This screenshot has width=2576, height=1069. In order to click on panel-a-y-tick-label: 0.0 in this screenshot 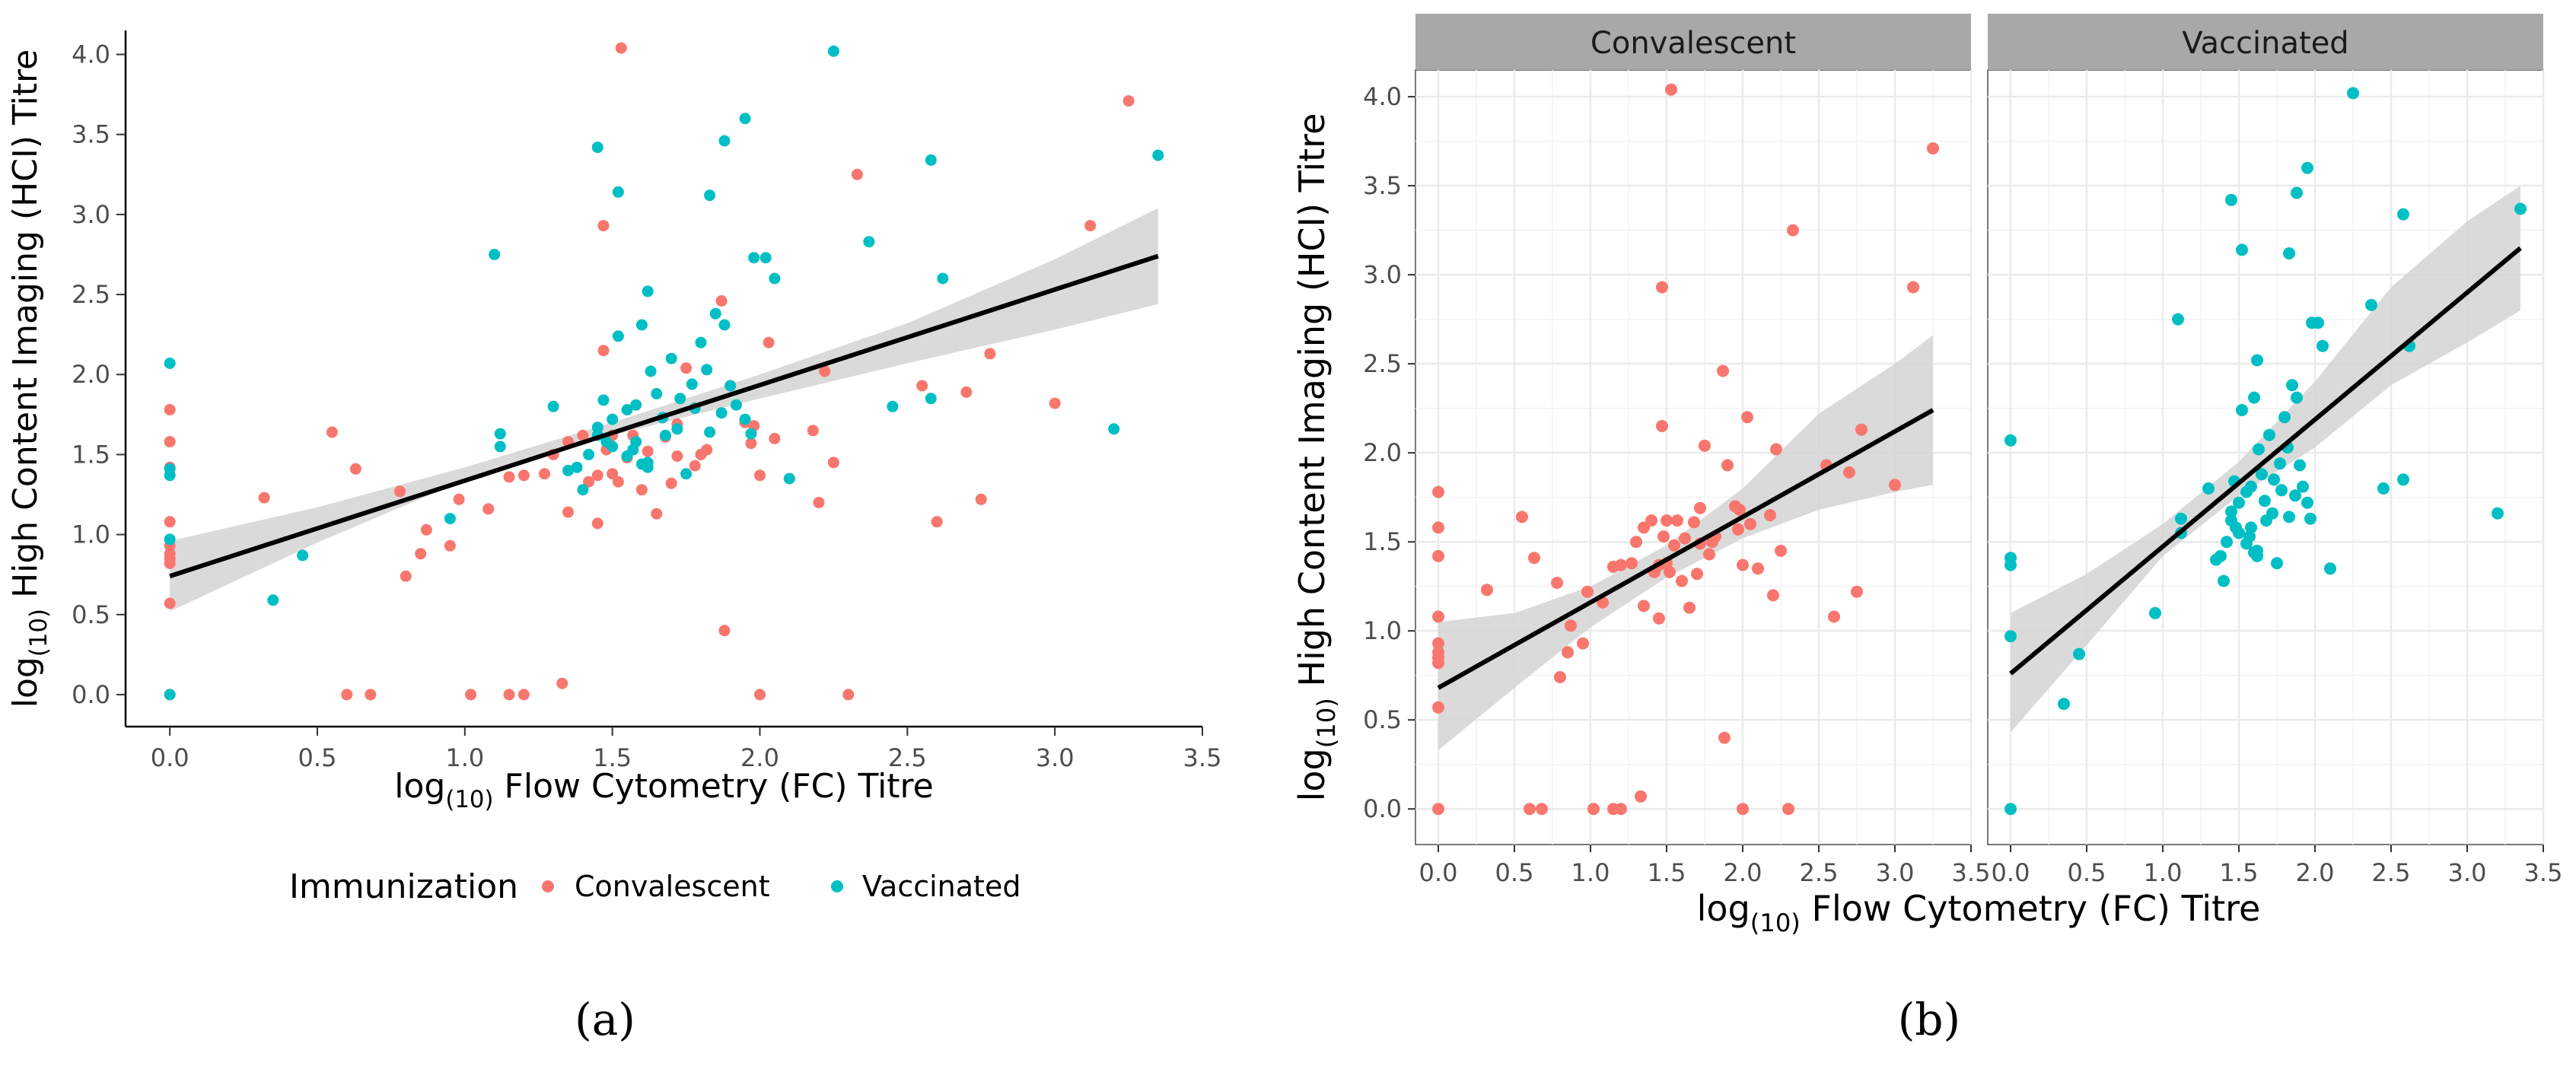, I will do `click(91, 694)`.